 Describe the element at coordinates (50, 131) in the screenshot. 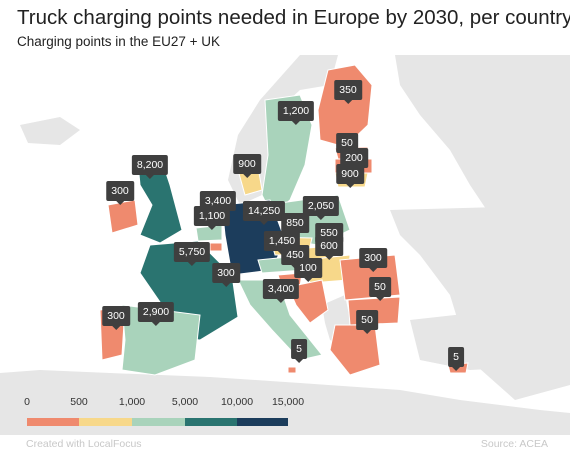

I see `land-non-eu-iceland` at that location.